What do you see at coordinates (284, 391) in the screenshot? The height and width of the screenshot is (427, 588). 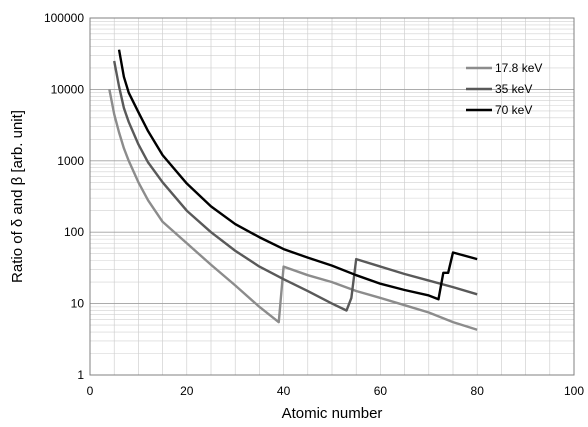 I see `x-tick-label: 40` at bounding box center [284, 391].